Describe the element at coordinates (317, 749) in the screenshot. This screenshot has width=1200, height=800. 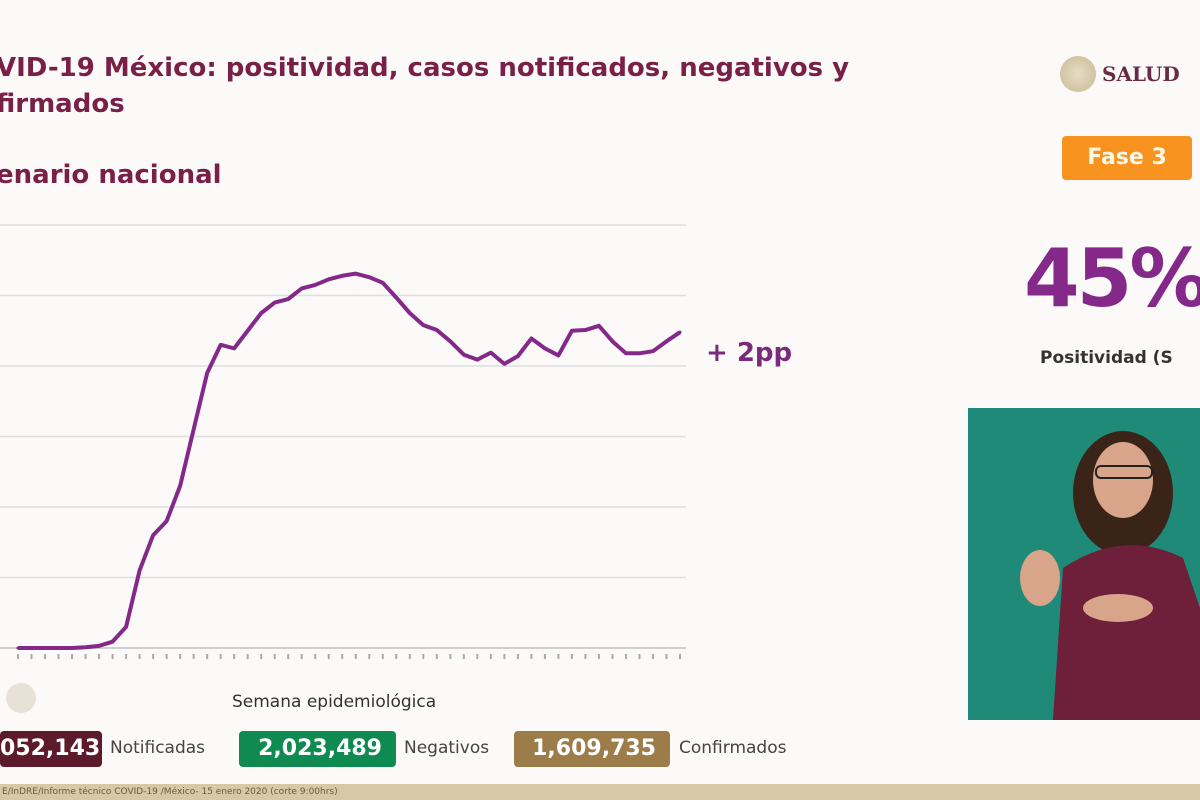
I see `negativos-badge: 2,023,489` at that location.